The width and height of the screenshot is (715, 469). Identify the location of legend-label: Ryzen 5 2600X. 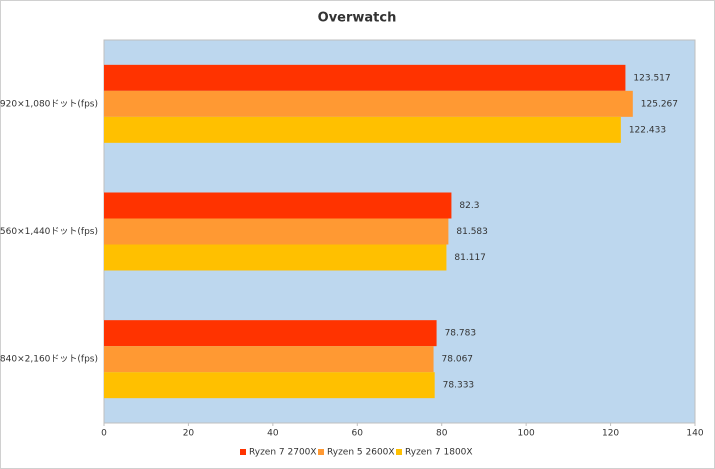
(361, 453).